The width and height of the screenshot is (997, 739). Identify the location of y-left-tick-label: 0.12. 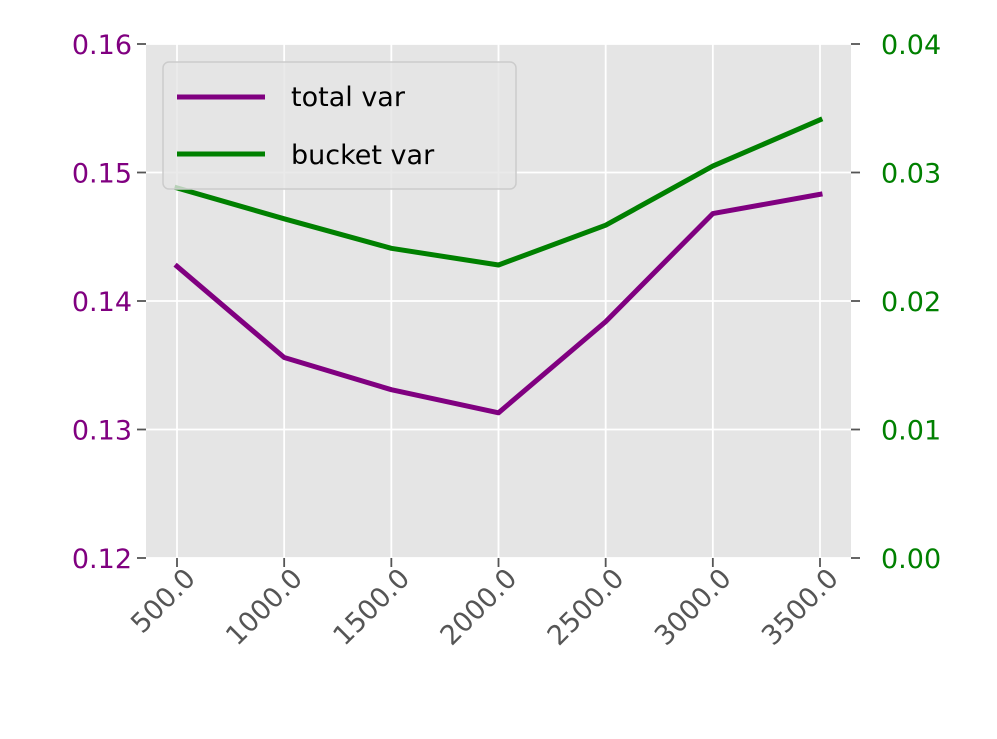
(102, 559).